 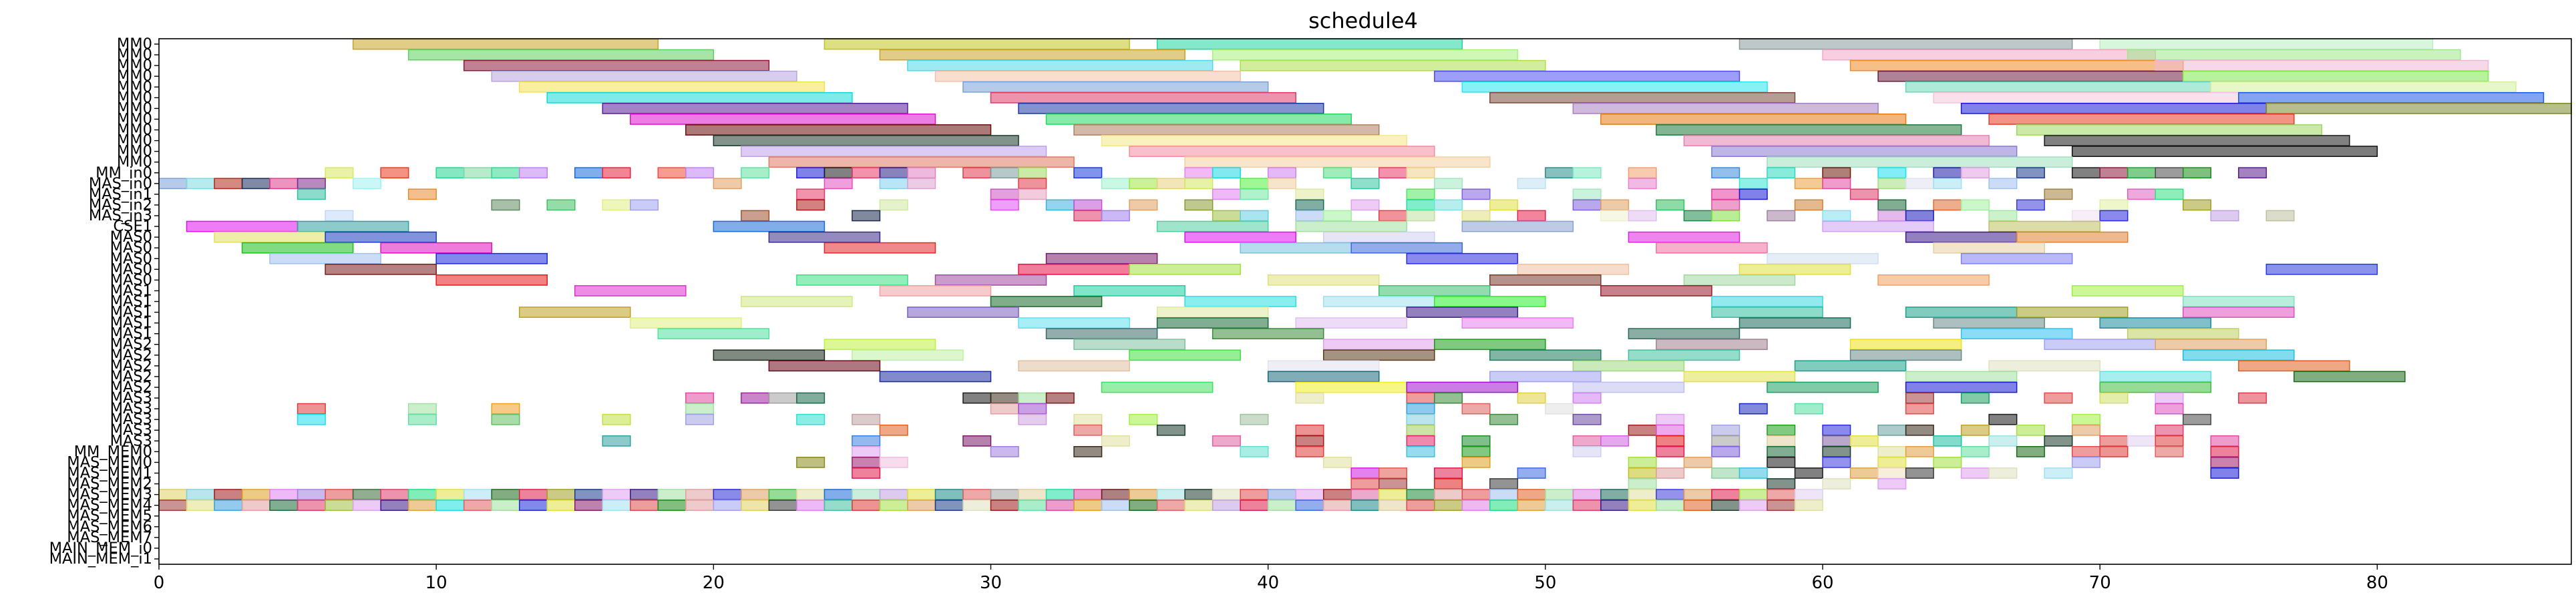 What do you see at coordinates (131, 366) in the screenshot?
I see `row-label: MAS2` at bounding box center [131, 366].